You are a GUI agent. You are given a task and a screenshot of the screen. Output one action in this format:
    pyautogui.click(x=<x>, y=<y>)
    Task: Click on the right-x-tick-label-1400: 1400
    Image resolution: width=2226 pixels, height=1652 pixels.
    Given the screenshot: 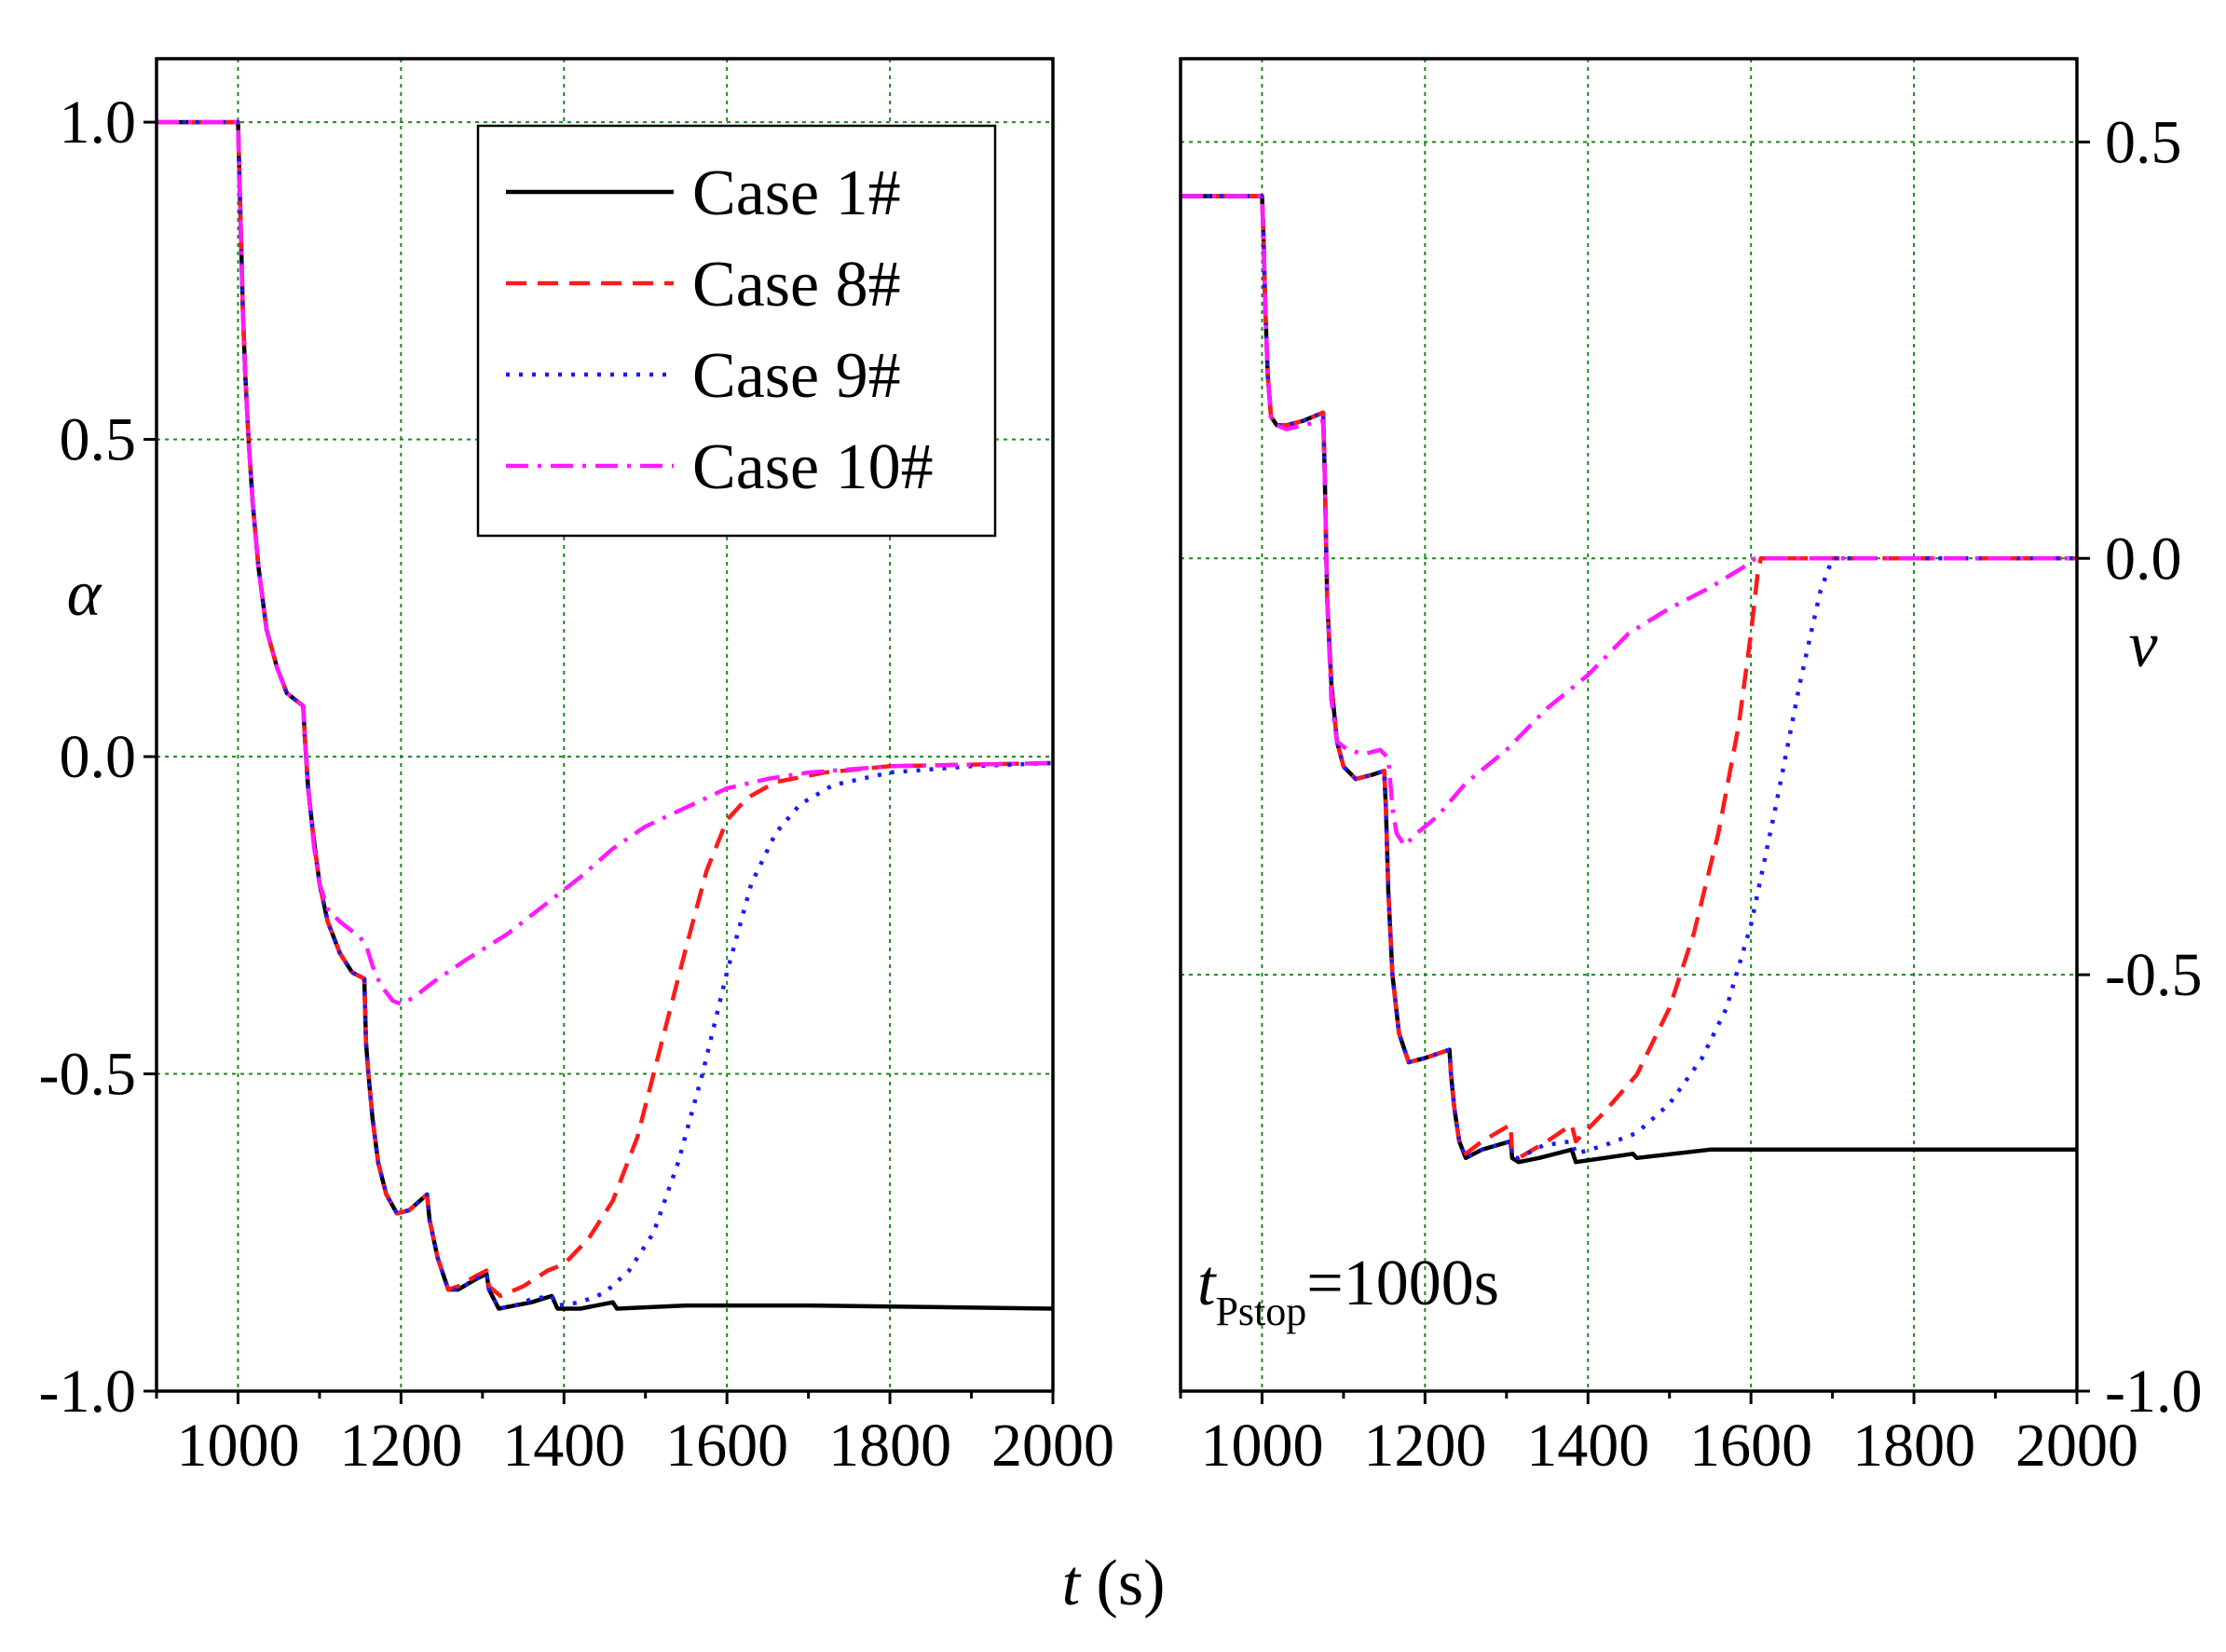 What is the action you would take?
    pyautogui.click(x=1587, y=1446)
    